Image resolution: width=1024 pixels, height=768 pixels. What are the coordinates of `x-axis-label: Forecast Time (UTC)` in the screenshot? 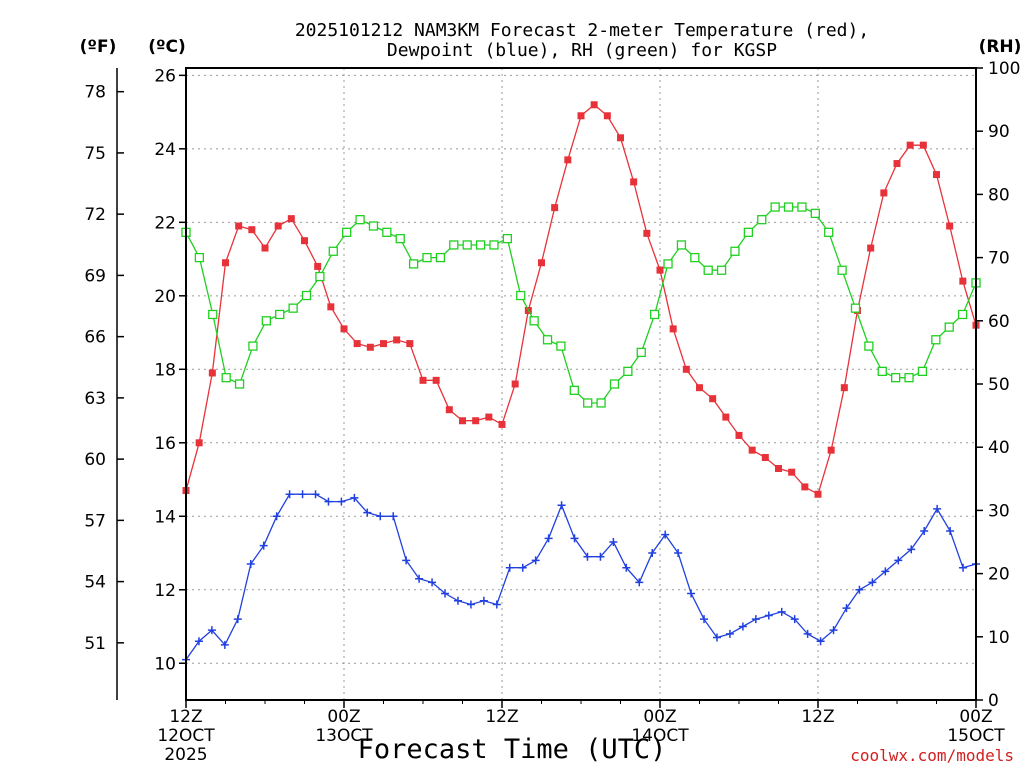 It's located at (512, 749).